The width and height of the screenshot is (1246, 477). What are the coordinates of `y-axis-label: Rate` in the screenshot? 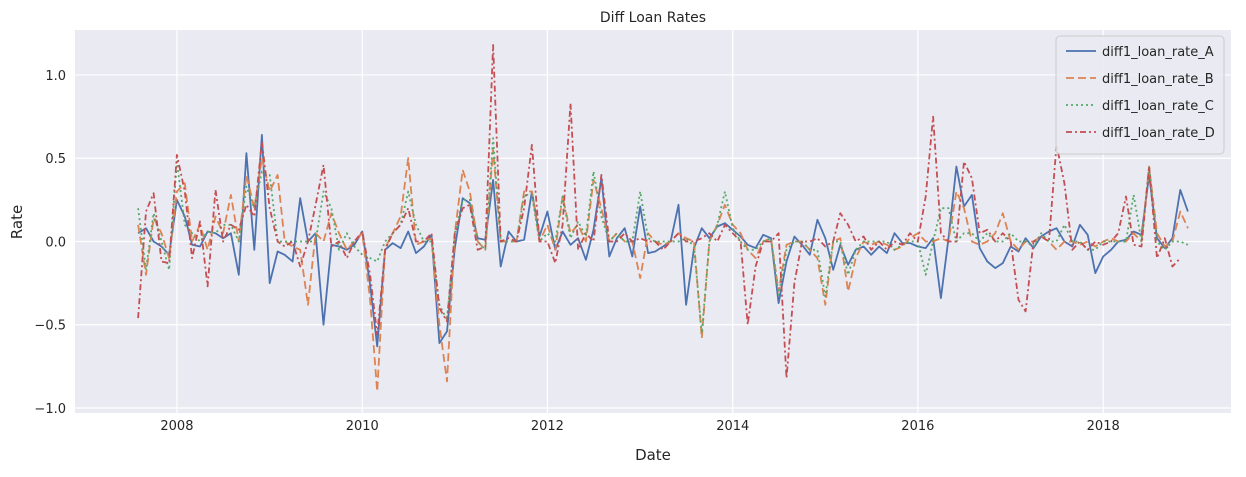 It's located at (17, 222).